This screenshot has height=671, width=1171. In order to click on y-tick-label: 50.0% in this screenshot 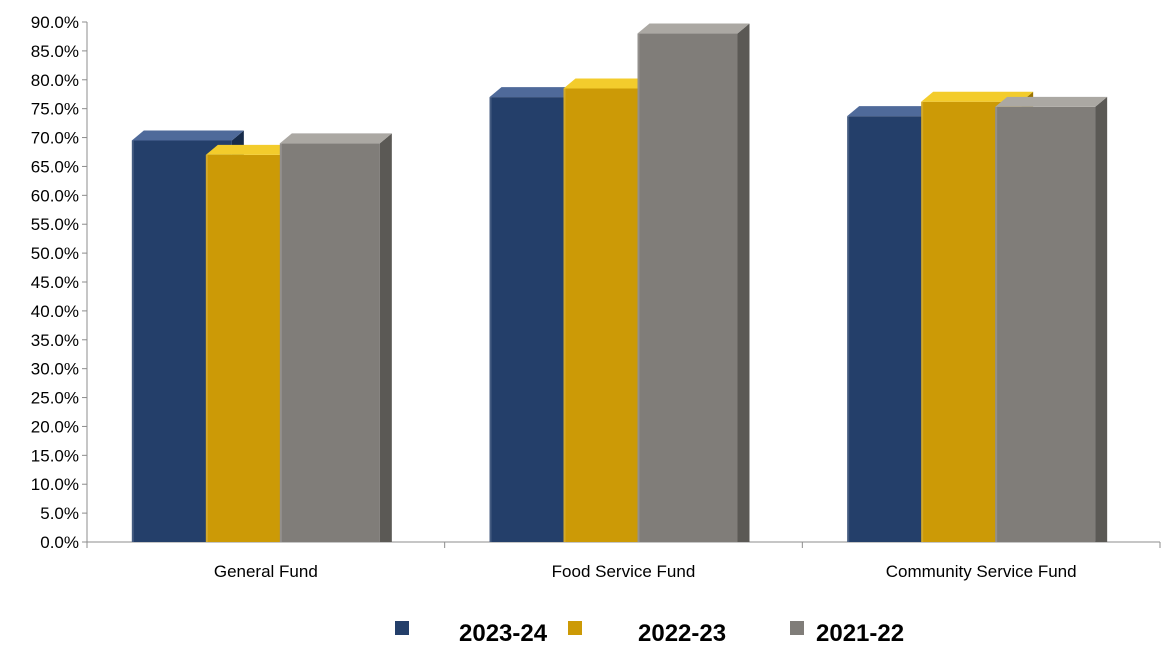, I will do `click(55, 253)`.